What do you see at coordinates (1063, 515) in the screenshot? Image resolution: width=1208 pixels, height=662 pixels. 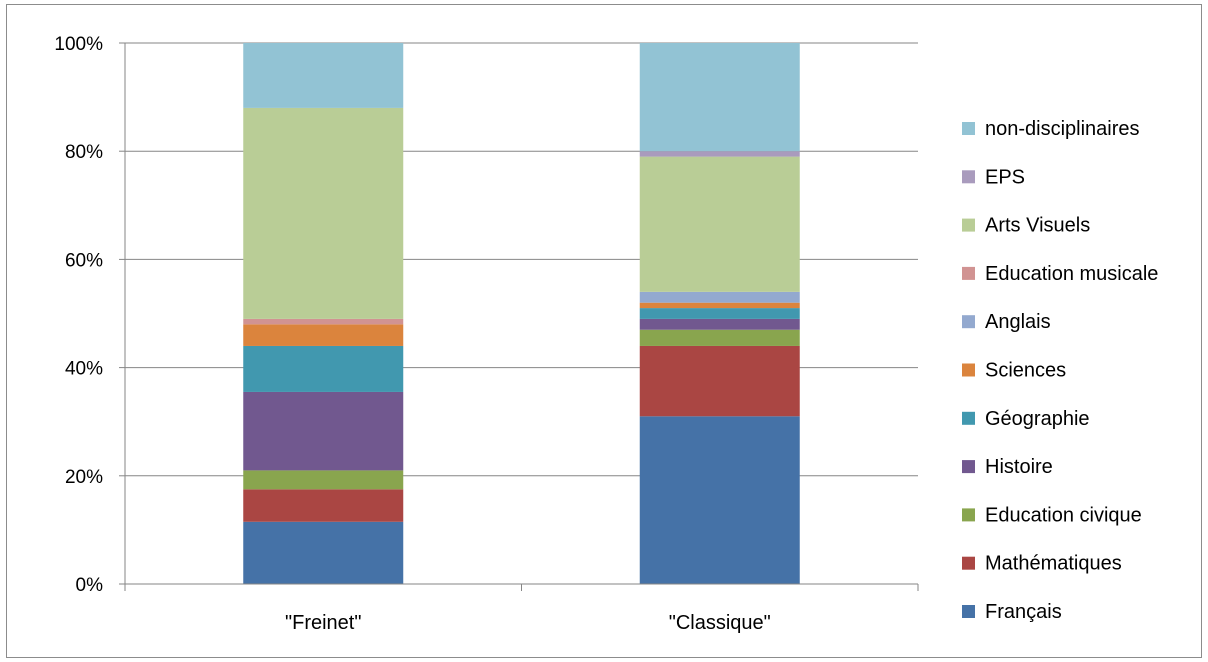 I see `legend-label: Education civique` at bounding box center [1063, 515].